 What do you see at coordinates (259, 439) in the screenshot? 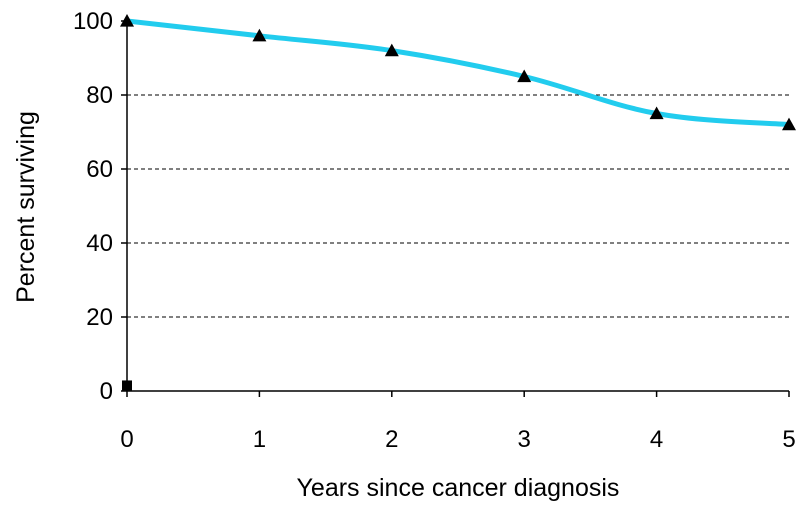
I see `x-tick-label-1: 1` at bounding box center [259, 439].